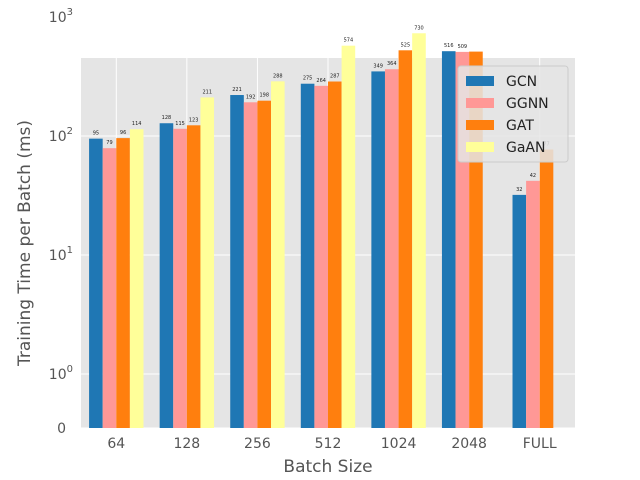 The height and width of the screenshot is (480, 640). I want to click on data-label: 264, so click(321, 81).